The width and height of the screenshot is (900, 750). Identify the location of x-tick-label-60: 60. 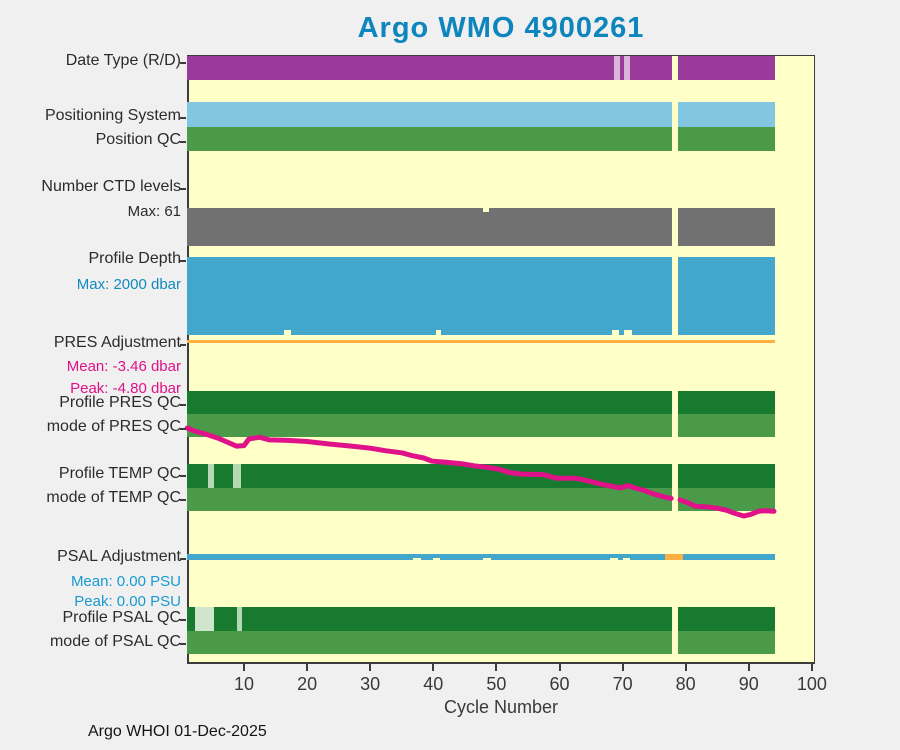
(559, 684).